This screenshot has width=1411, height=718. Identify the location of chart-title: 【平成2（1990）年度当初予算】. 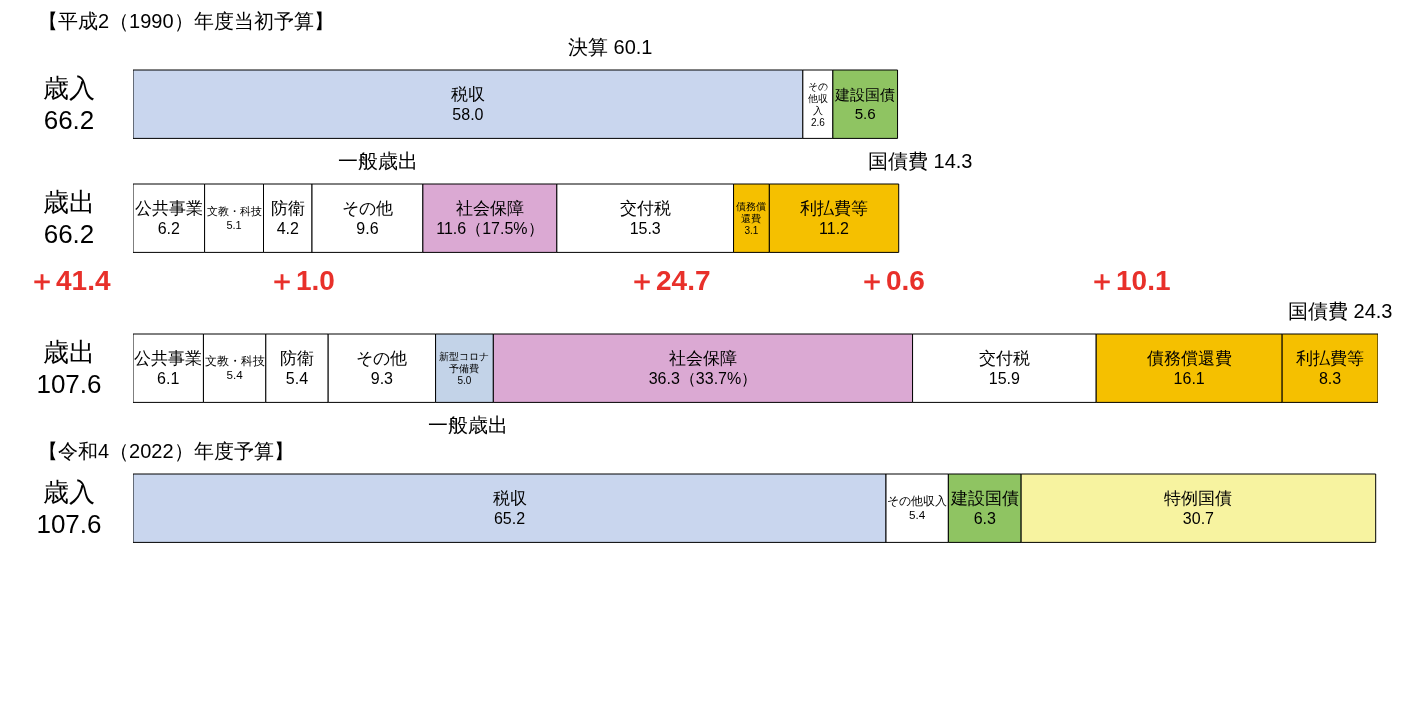
(186, 21).